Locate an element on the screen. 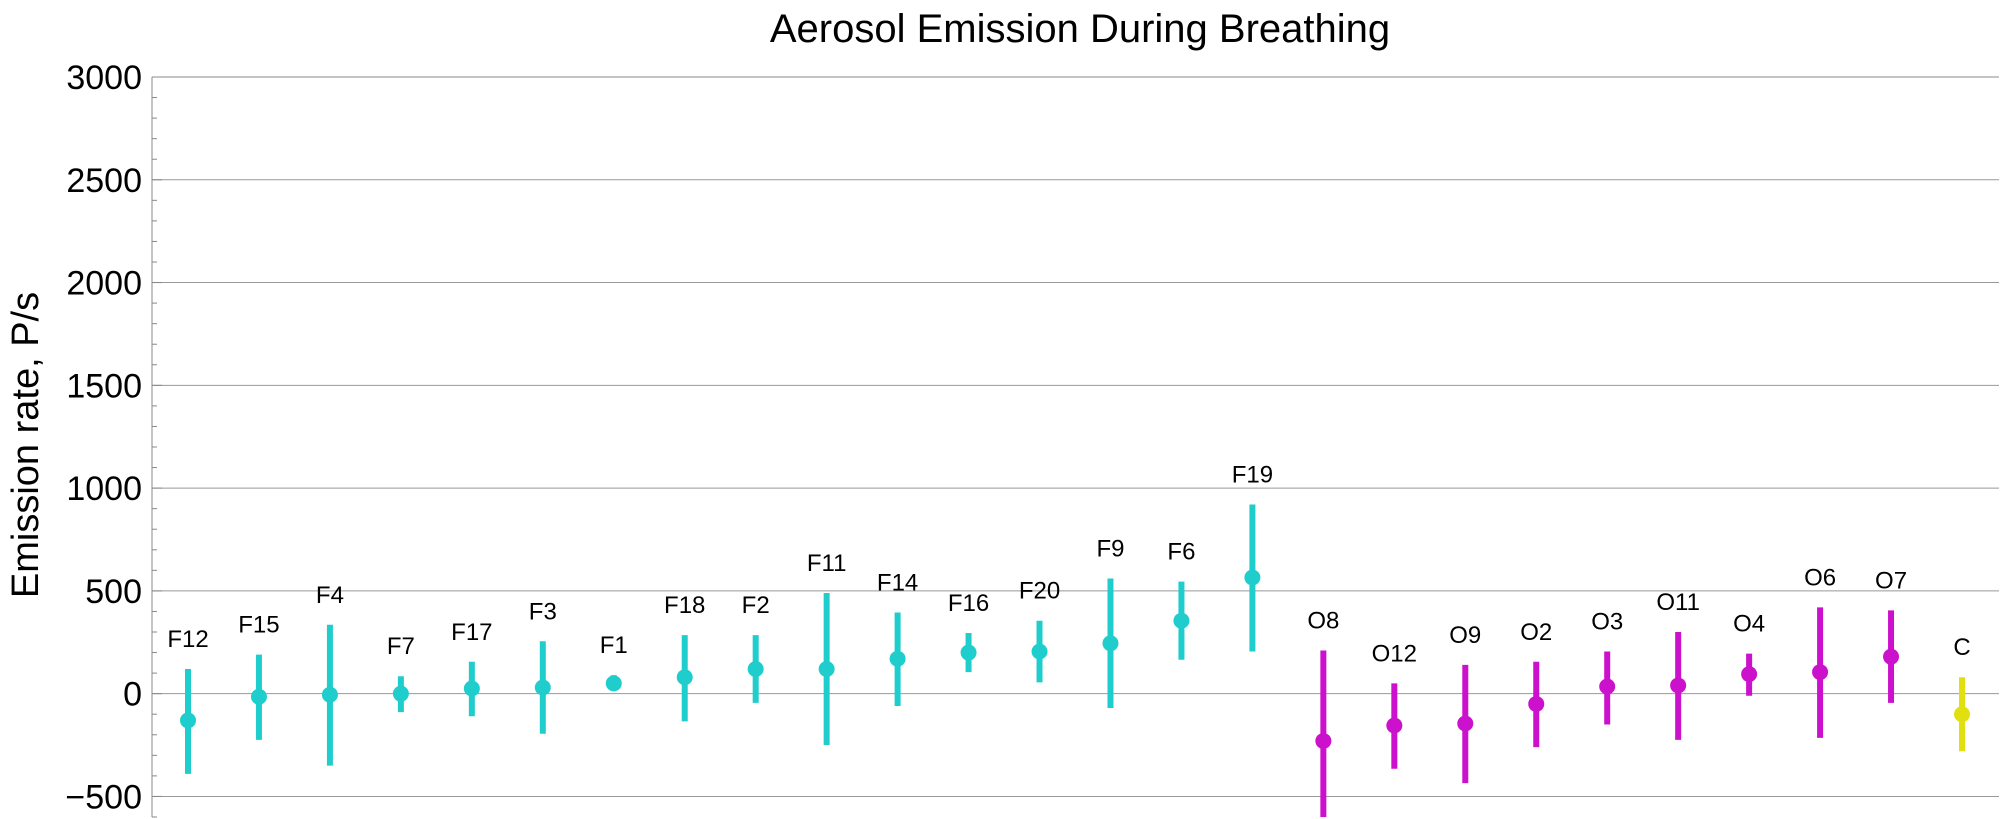 This screenshot has width=2000, height=819. y-axis-label: Emission rate, P/s is located at coordinates (26, 445).